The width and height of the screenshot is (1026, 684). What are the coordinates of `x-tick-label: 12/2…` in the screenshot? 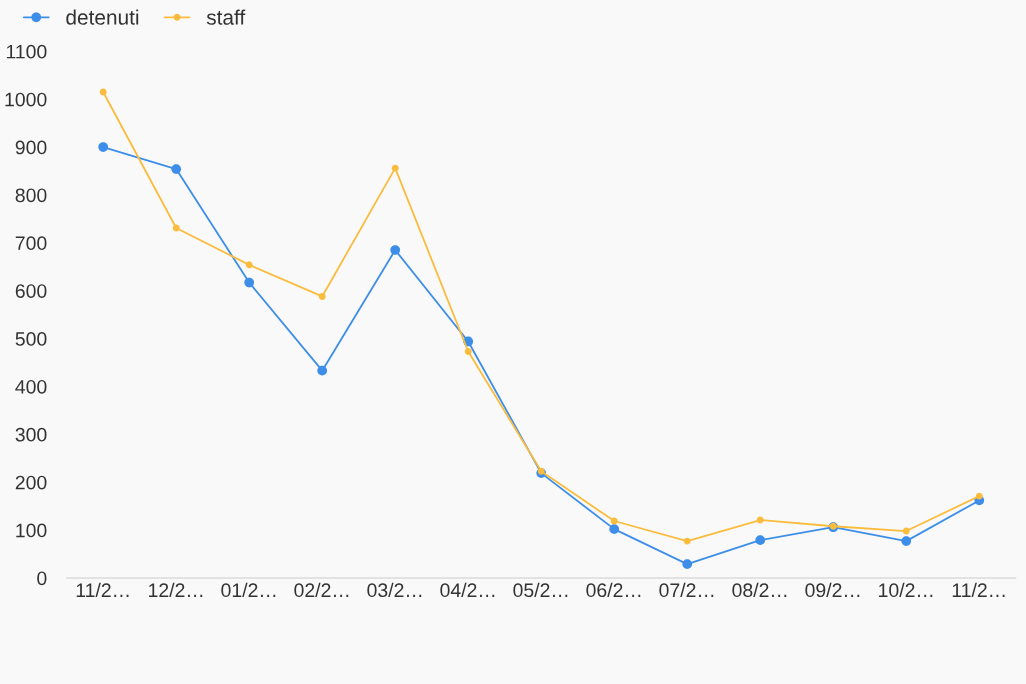 It's located at (176, 590).